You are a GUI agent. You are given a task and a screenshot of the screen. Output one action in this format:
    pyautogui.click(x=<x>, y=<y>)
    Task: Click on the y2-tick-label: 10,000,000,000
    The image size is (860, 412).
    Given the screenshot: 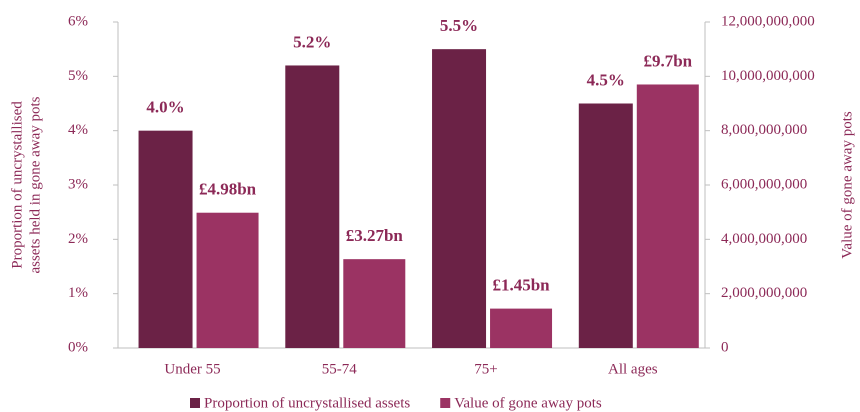 What is the action you would take?
    pyautogui.click(x=768, y=76)
    